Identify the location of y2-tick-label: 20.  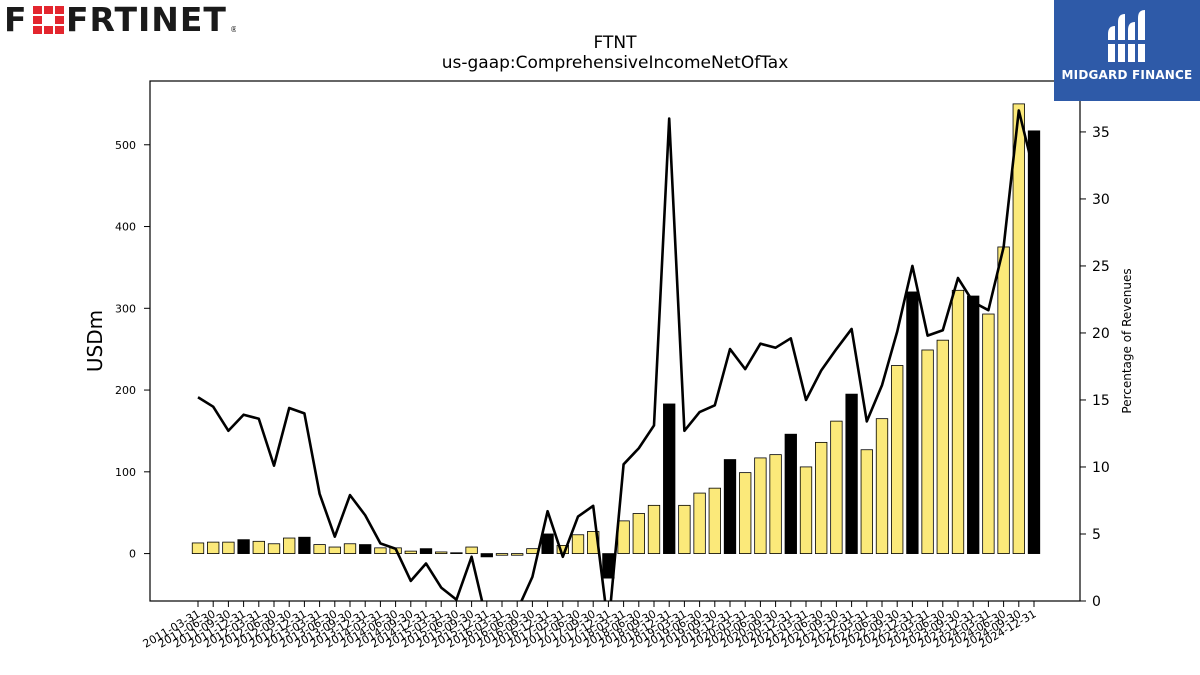
(1101, 334).